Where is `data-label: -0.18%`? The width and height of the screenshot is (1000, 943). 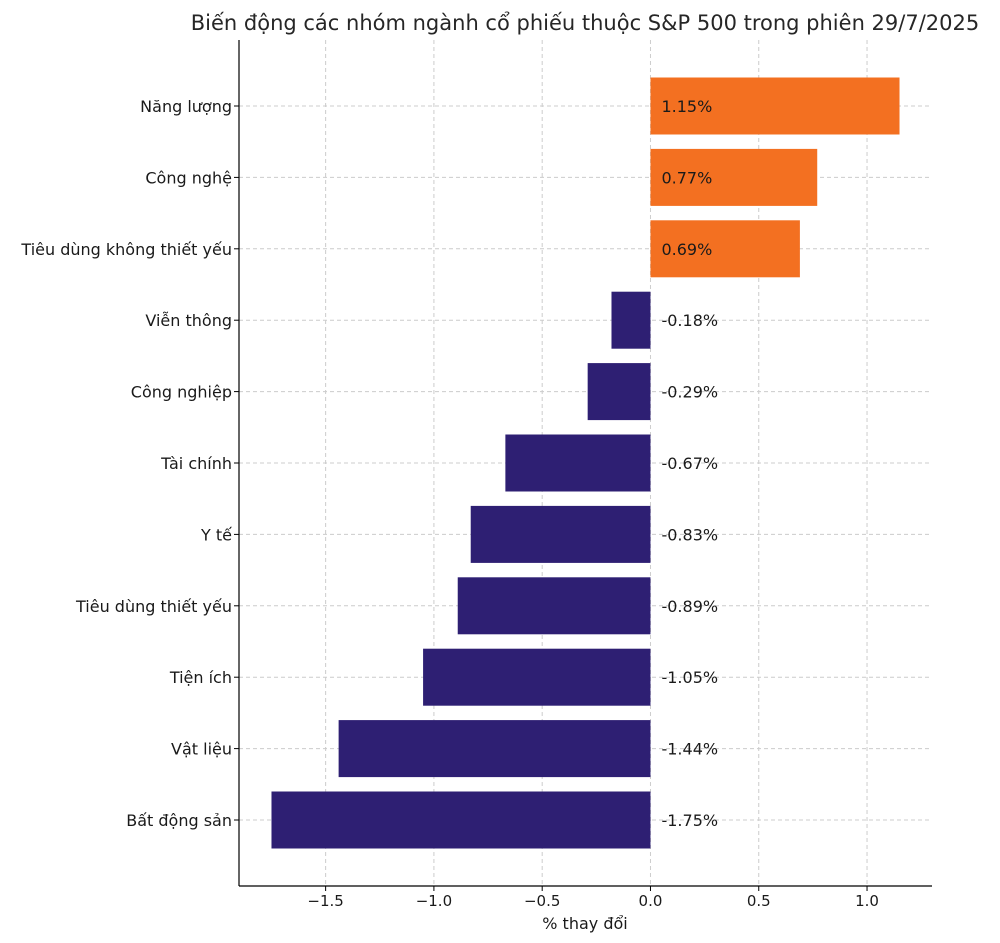 data-label: -0.18% is located at coordinates (689, 320).